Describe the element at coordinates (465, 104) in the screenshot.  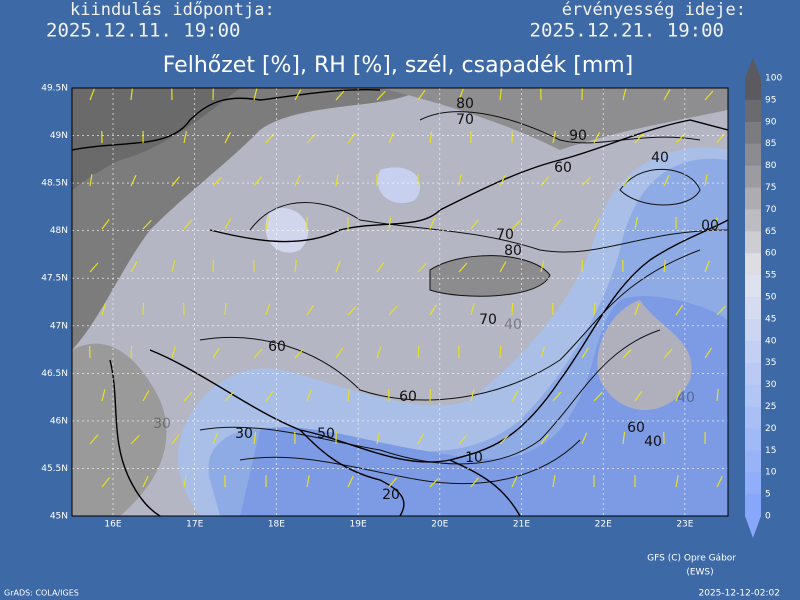
I see `contour-label: 80` at that location.